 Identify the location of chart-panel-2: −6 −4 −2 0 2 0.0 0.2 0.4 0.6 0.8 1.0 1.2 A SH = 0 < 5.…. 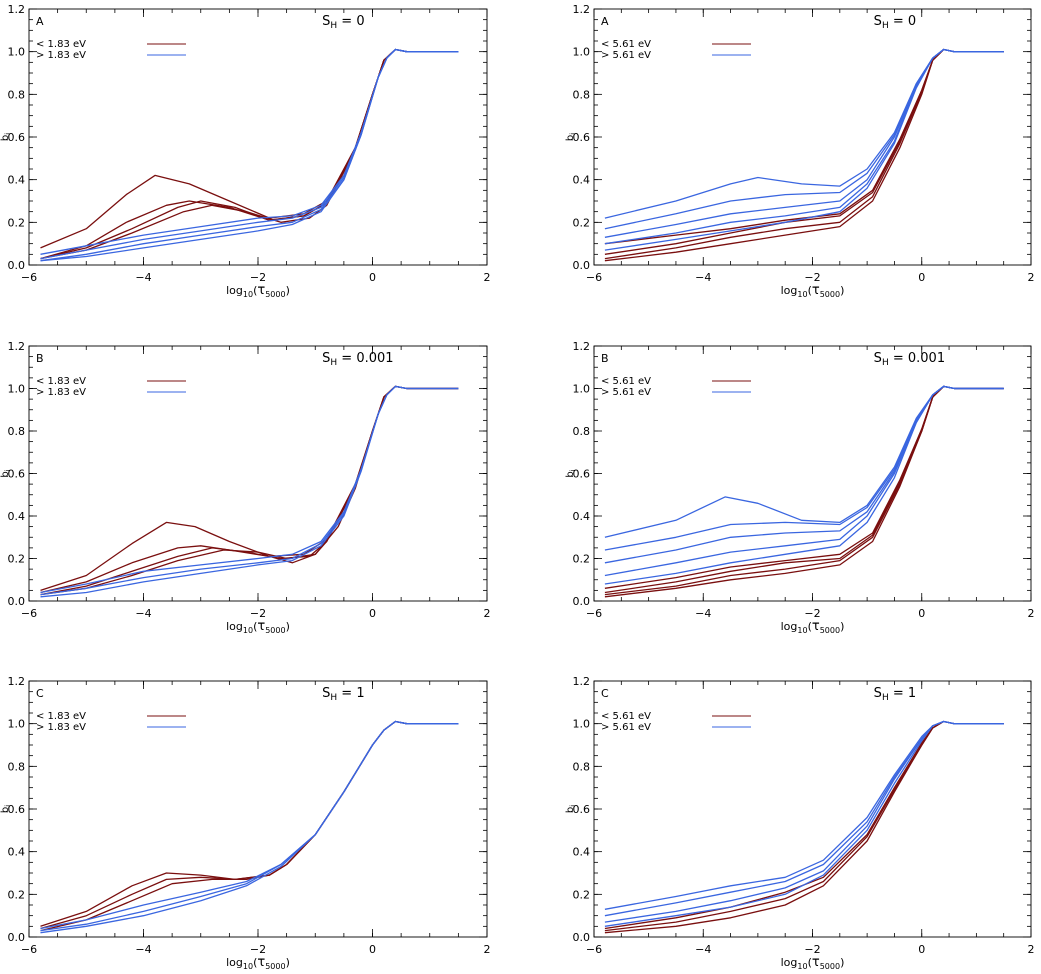
(800, 151).